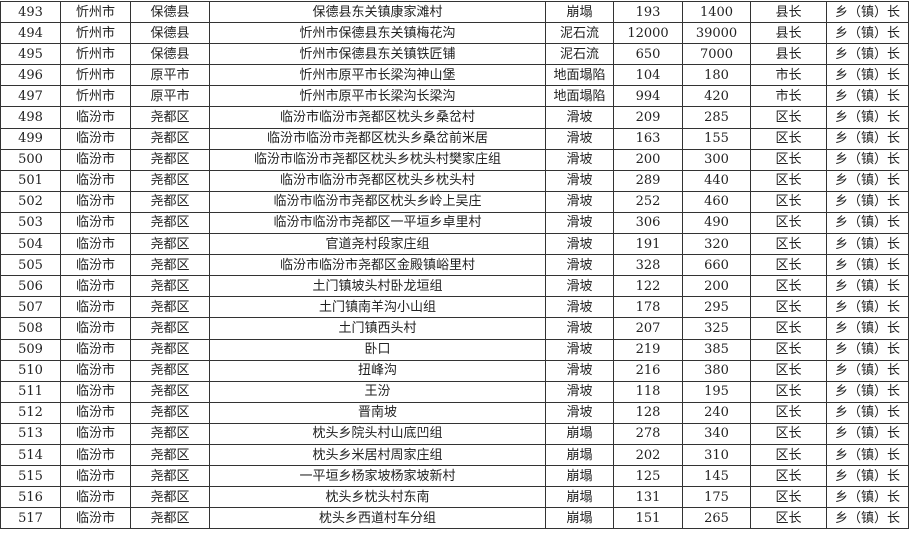 This screenshot has width=909, height=544. Describe the element at coordinates (30, 518) in the screenshot. I see `row-number-cell: 517` at that location.